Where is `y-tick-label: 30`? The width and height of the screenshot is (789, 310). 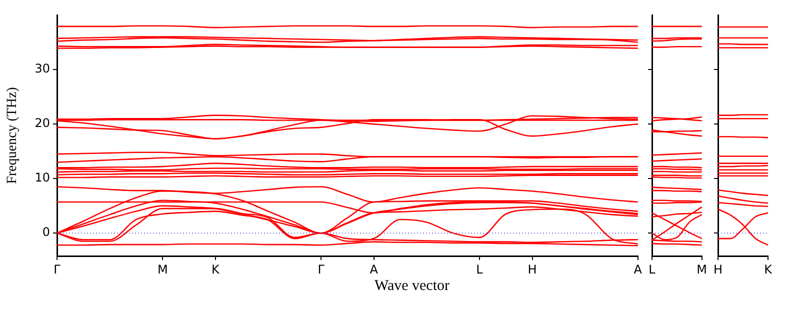 y-tick-label: 30 is located at coordinates (42, 69).